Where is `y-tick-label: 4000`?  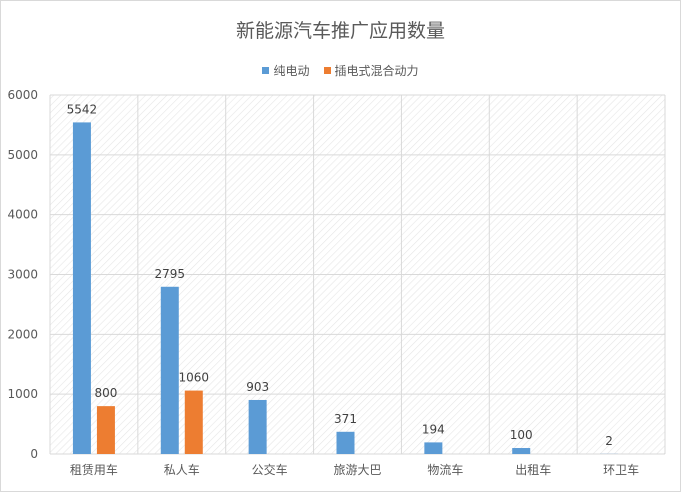 y-tick-label: 4000 is located at coordinates (22, 215).